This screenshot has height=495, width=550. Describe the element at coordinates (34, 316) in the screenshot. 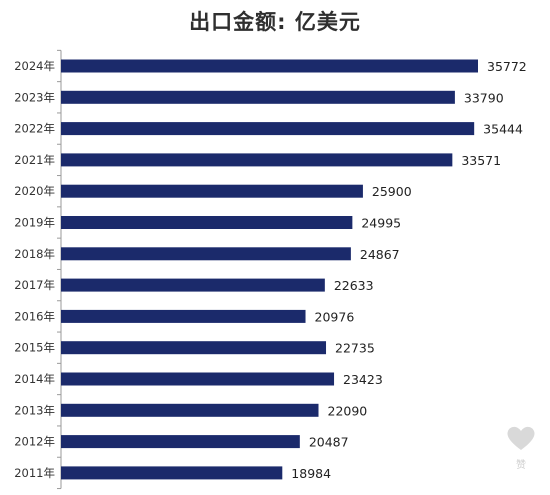

I see `category-label: 2016年` at that location.